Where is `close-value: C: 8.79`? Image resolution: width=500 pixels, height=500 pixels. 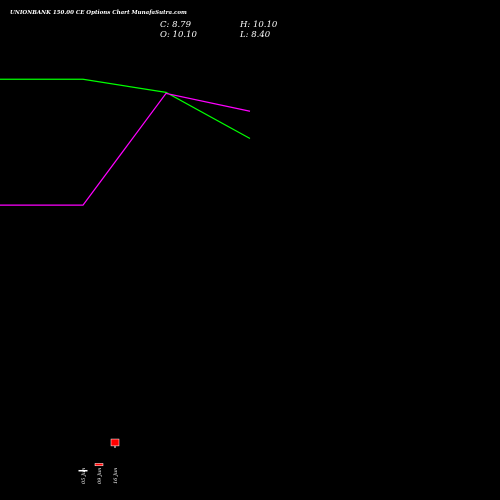
close-value: C: 8.79 is located at coordinates (175, 25).